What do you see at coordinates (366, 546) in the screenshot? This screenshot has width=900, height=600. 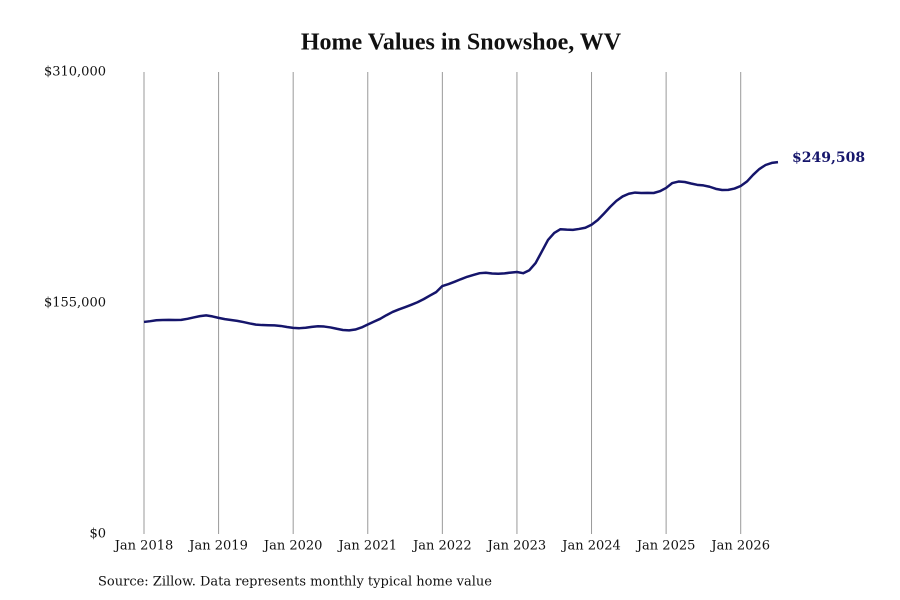 I see `x-tick-label: Jan 2021` at bounding box center [366, 546].